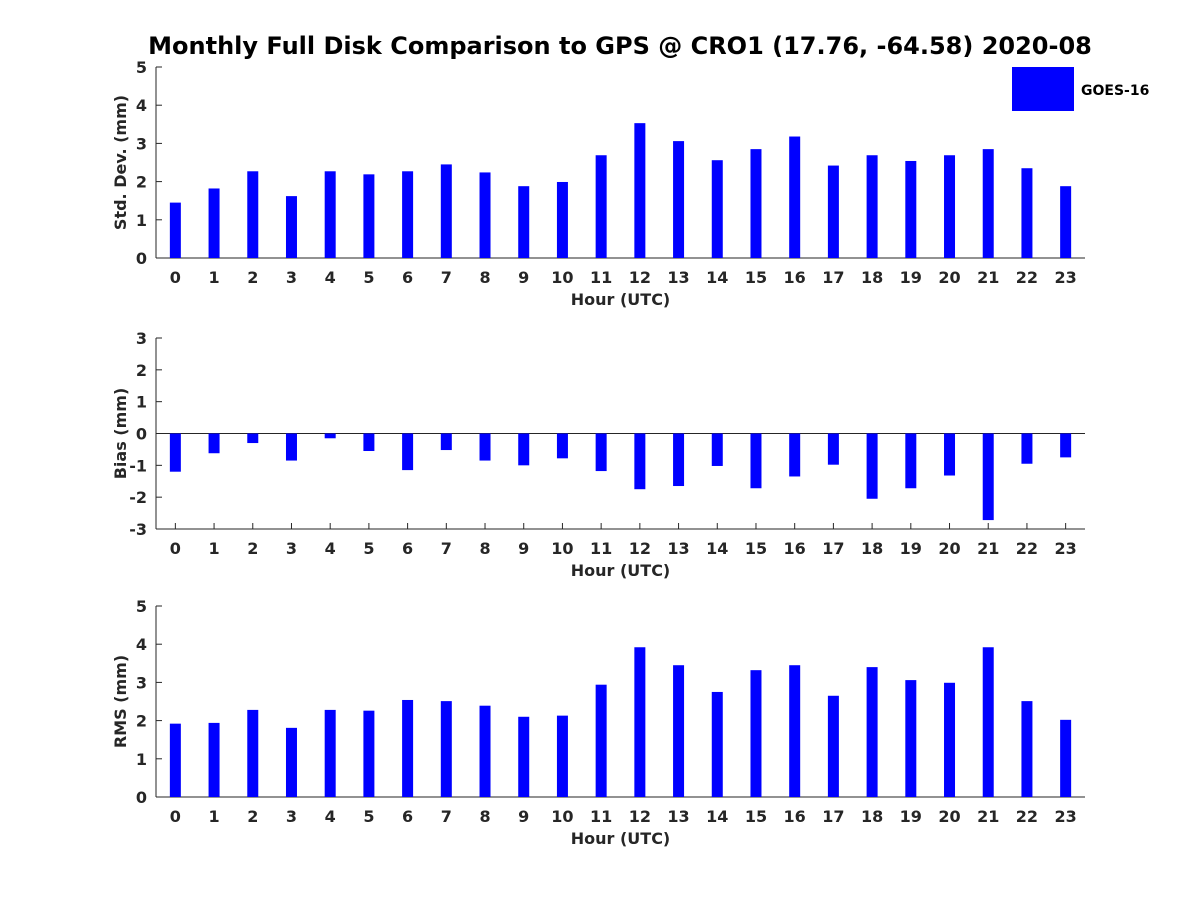  I want to click on x-tick-label: 20, so click(949, 548).